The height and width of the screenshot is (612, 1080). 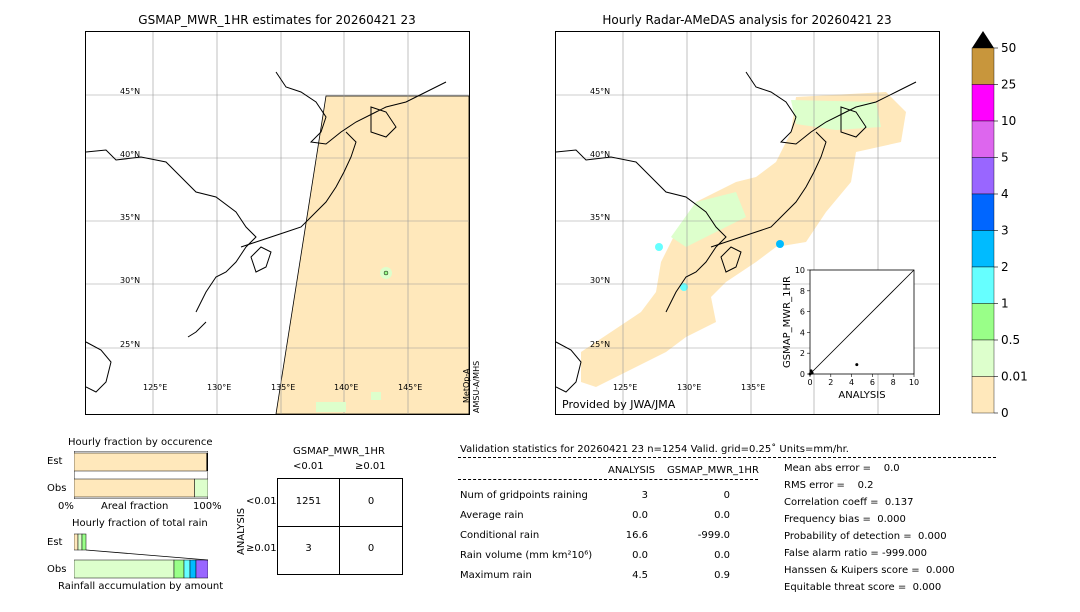 What do you see at coordinates (466, 385) in the screenshot?
I see `sensor-label-1: MetOp-A` at bounding box center [466, 385].